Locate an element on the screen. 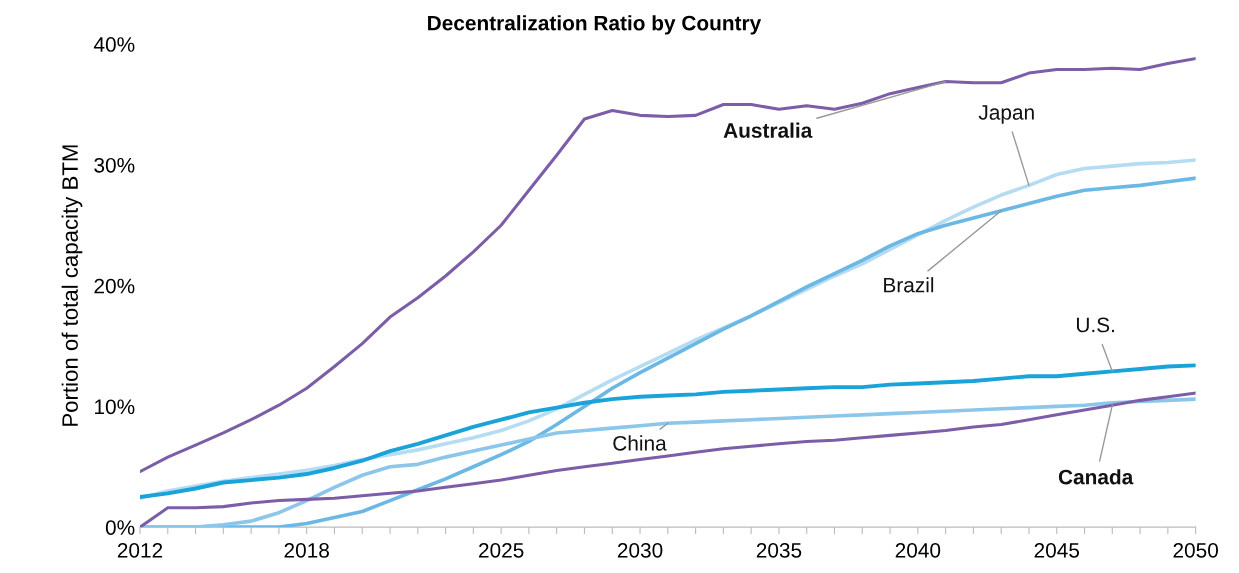 The height and width of the screenshot is (573, 1239). chart-title: Decentralization Ratio by Country is located at coordinates (595, 25).